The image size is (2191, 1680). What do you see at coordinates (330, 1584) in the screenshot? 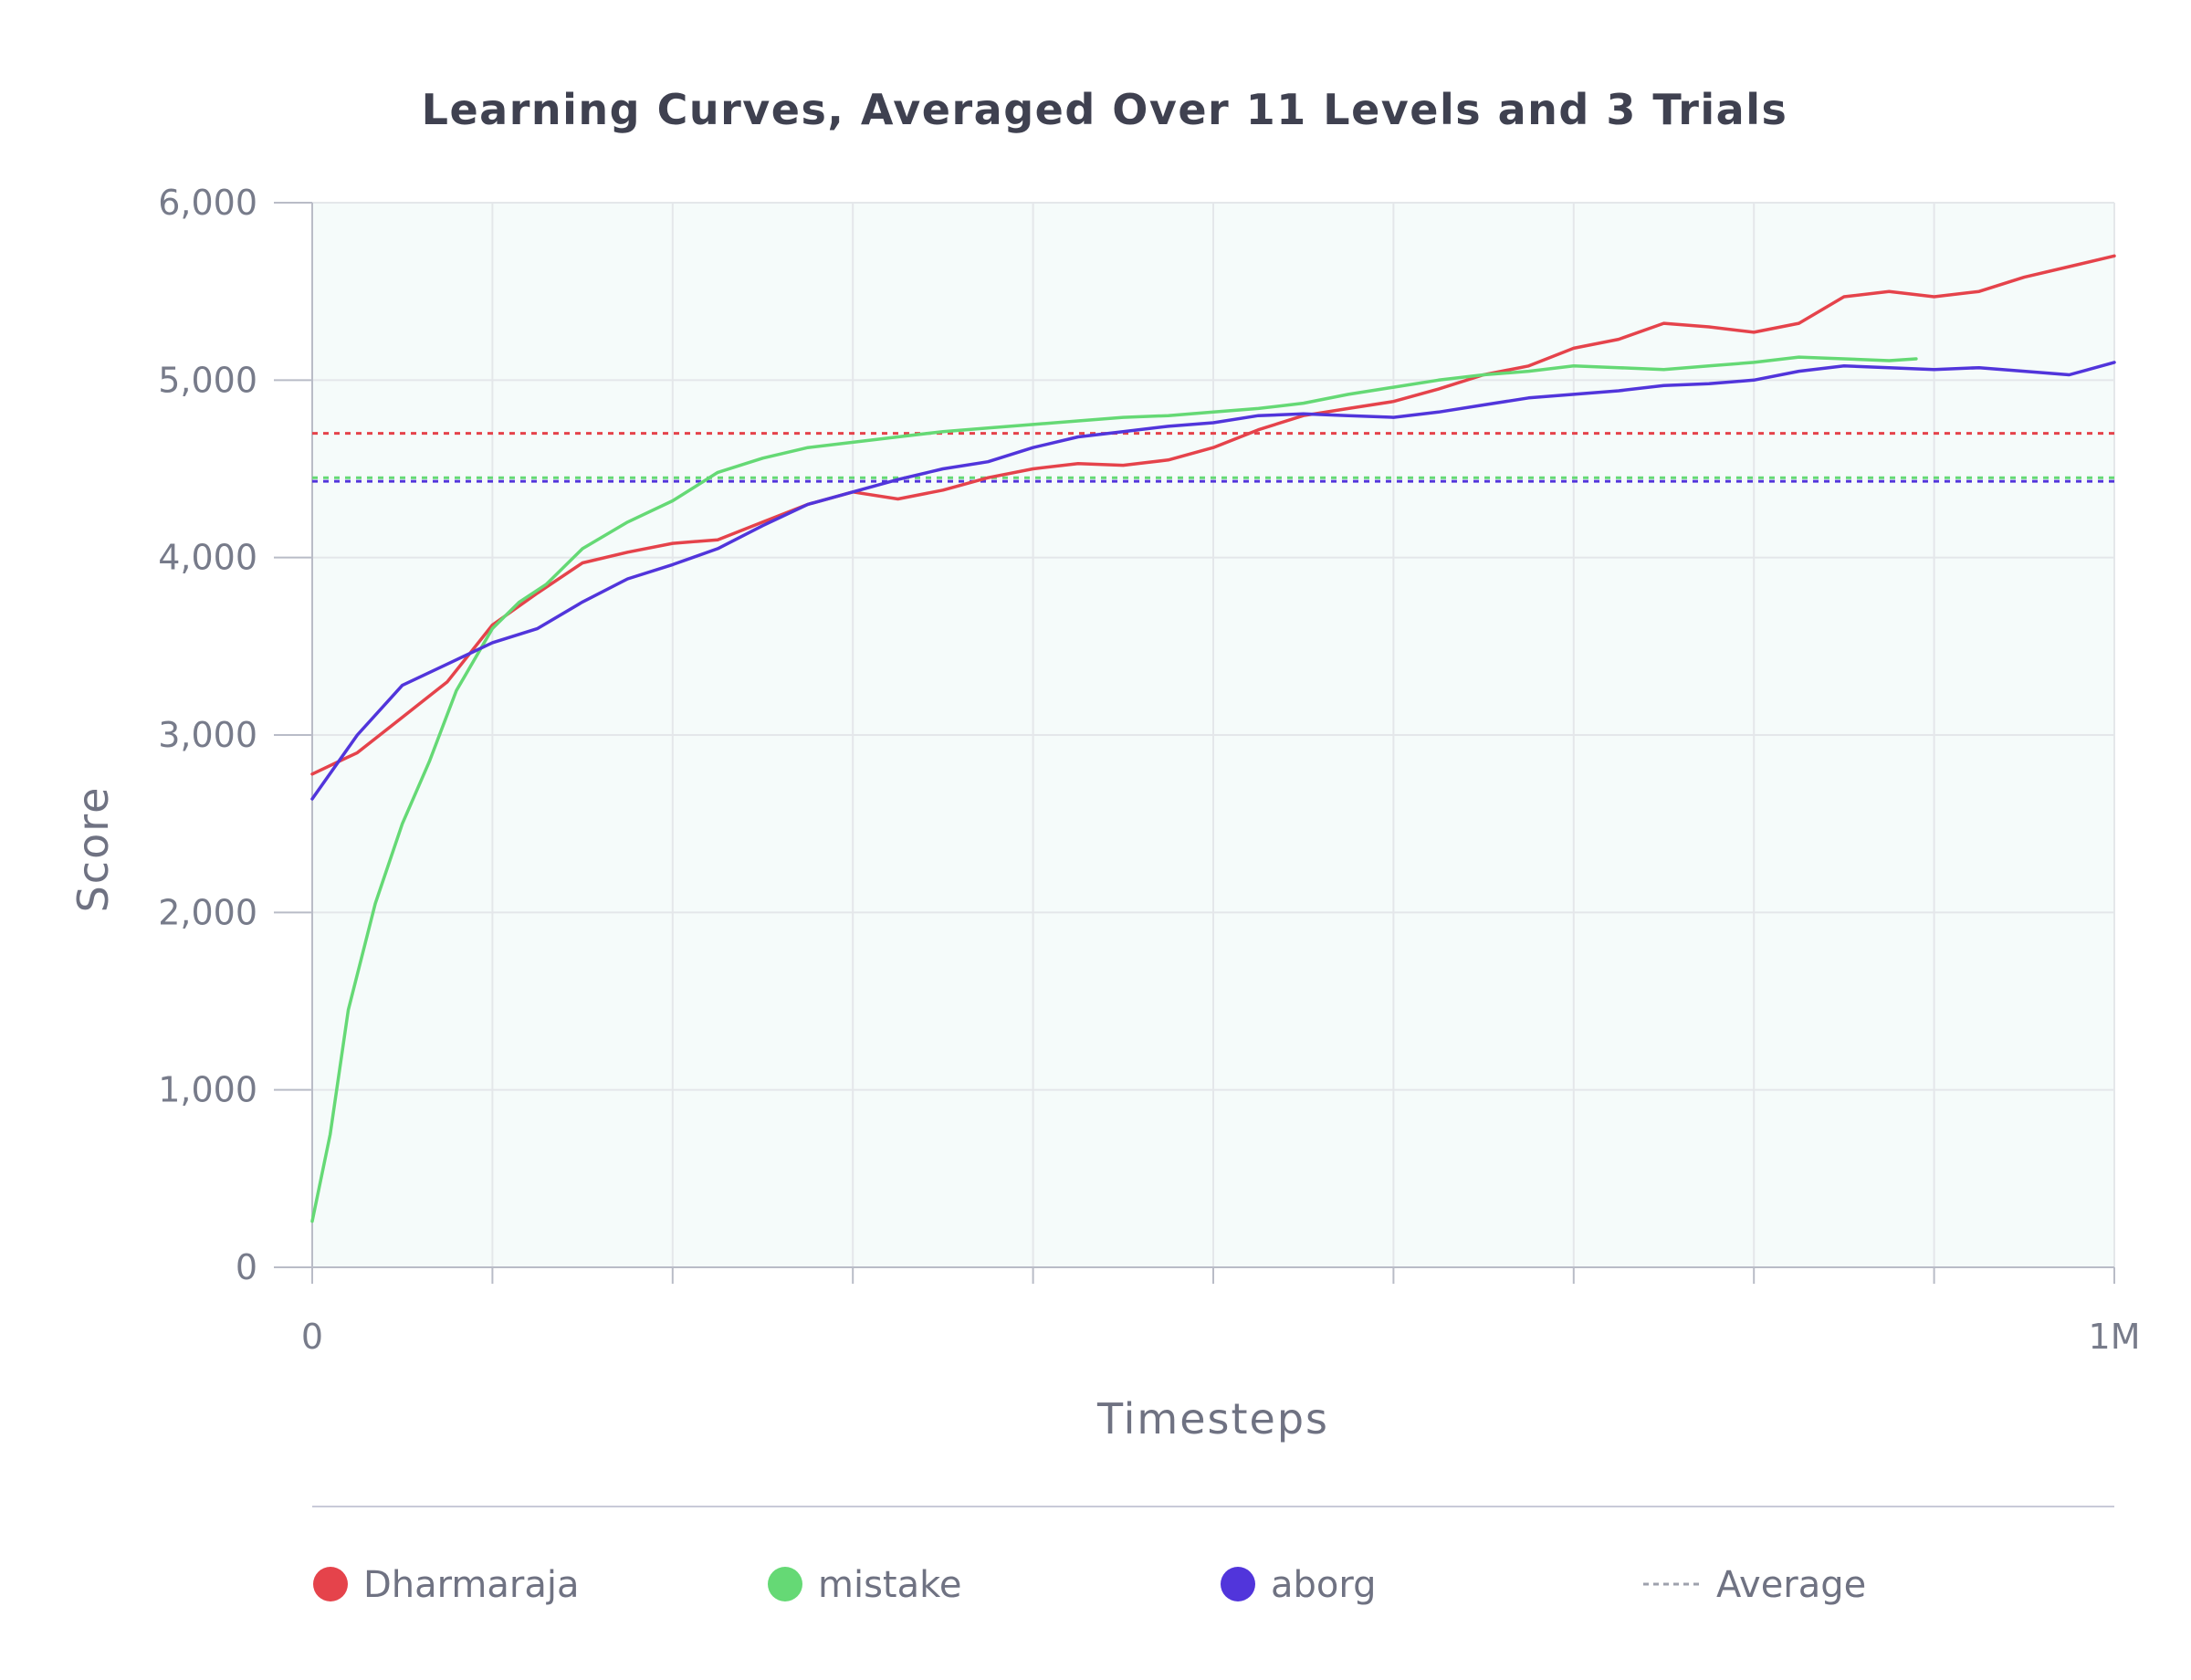
I see `legend-marker-dharmaraja` at bounding box center [330, 1584].